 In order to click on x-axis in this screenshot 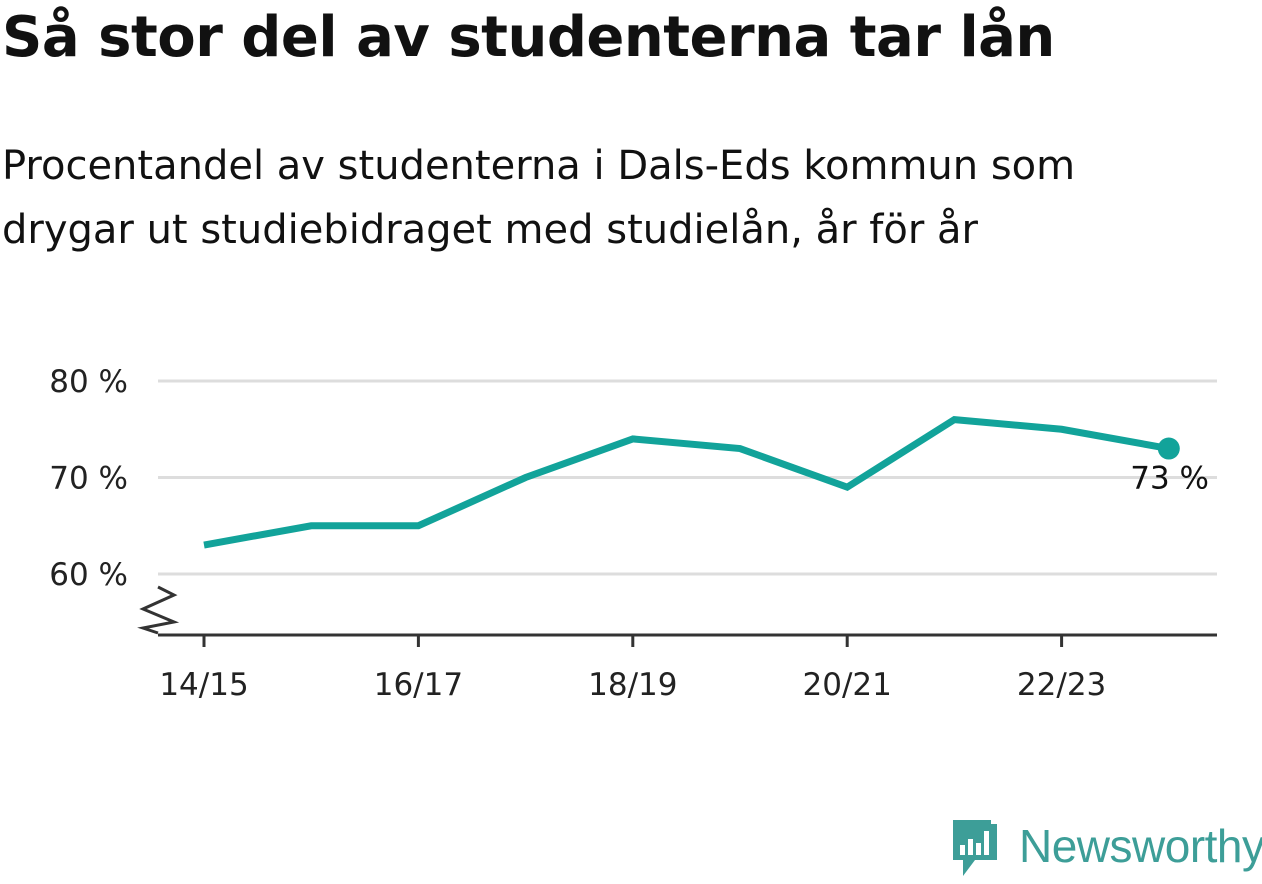, I will do `click(677, 616)`.